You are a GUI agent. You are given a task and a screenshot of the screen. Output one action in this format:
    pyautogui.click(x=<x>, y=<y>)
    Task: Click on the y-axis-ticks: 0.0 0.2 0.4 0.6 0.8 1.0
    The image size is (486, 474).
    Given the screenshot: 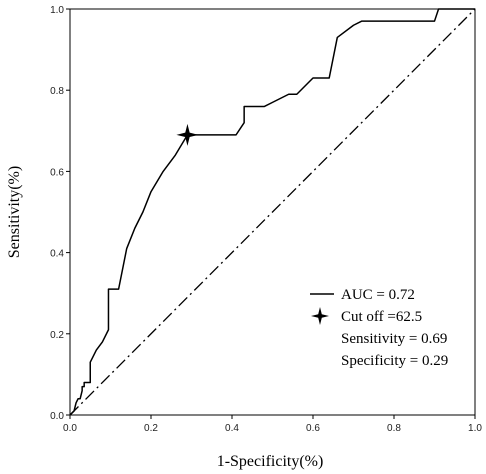 What is the action you would take?
    pyautogui.click(x=60, y=213)
    